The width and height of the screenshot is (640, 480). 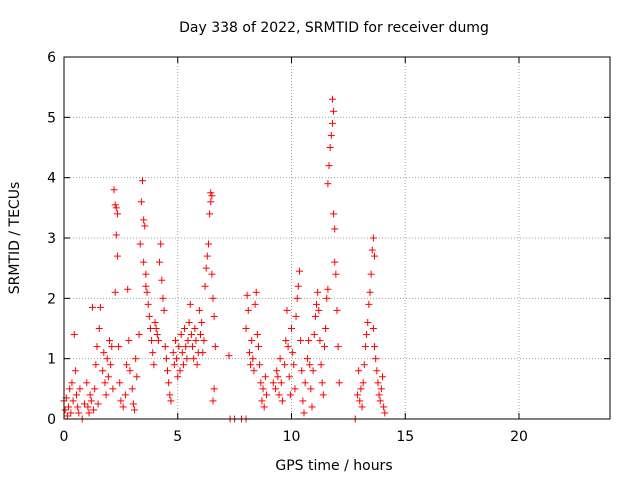 What do you see at coordinates (292, 437) in the screenshot?
I see `x-tick-label: 10` at bounding box center [292, 437].